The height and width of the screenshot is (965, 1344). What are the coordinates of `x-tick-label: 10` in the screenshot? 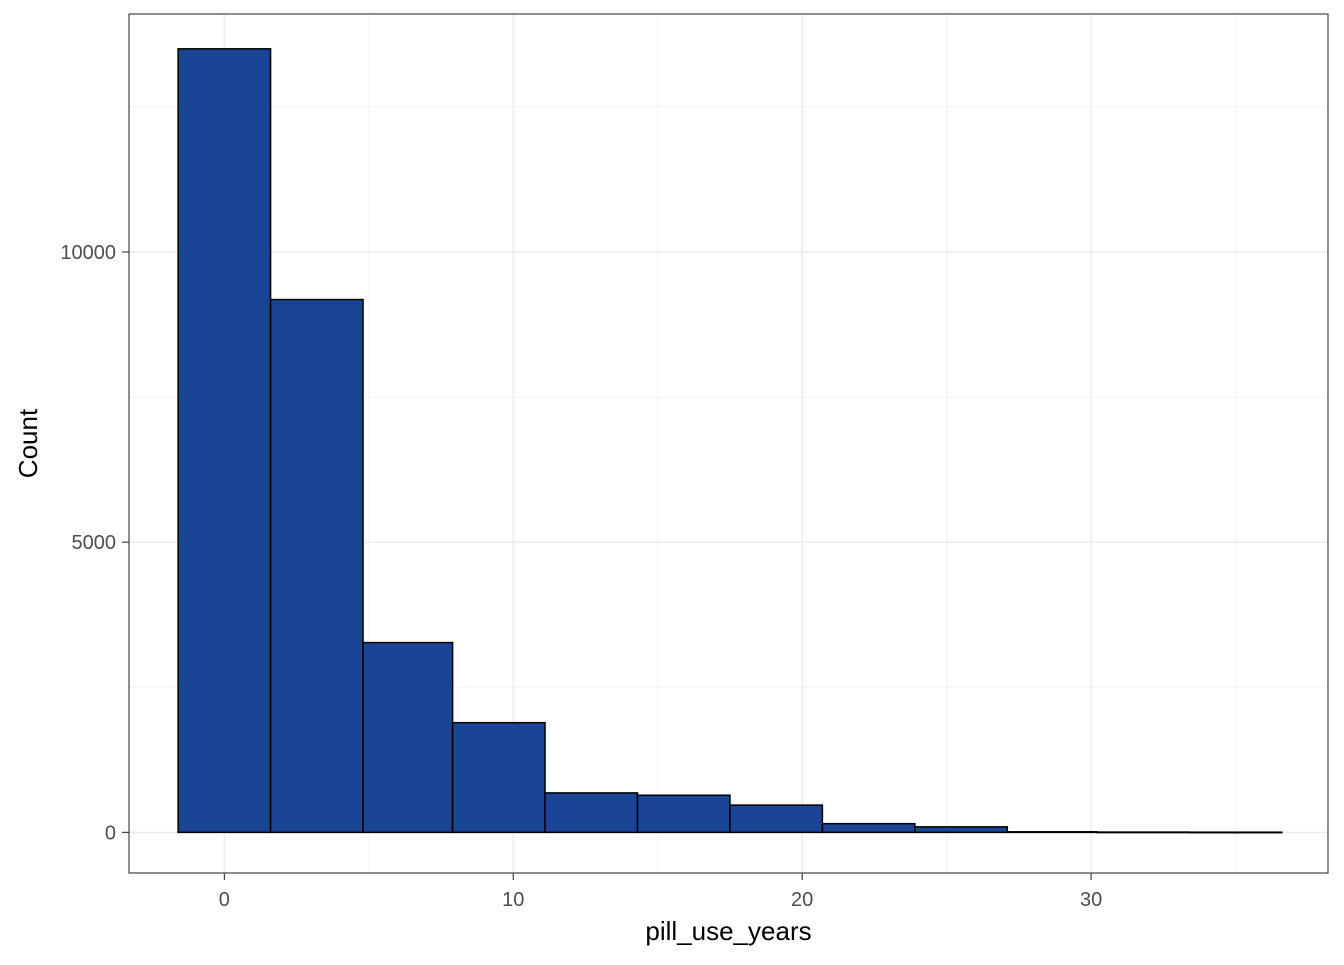 It's located at (513, 900).